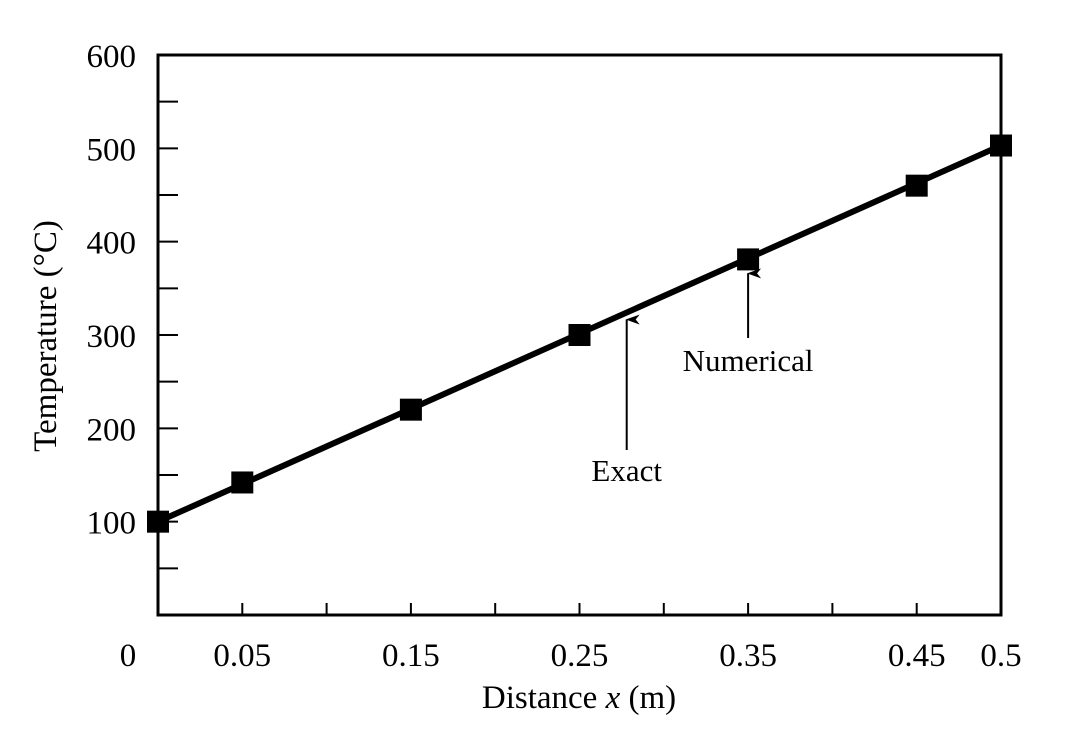  I want to click on x-minor-ticks, so click(579, 609).